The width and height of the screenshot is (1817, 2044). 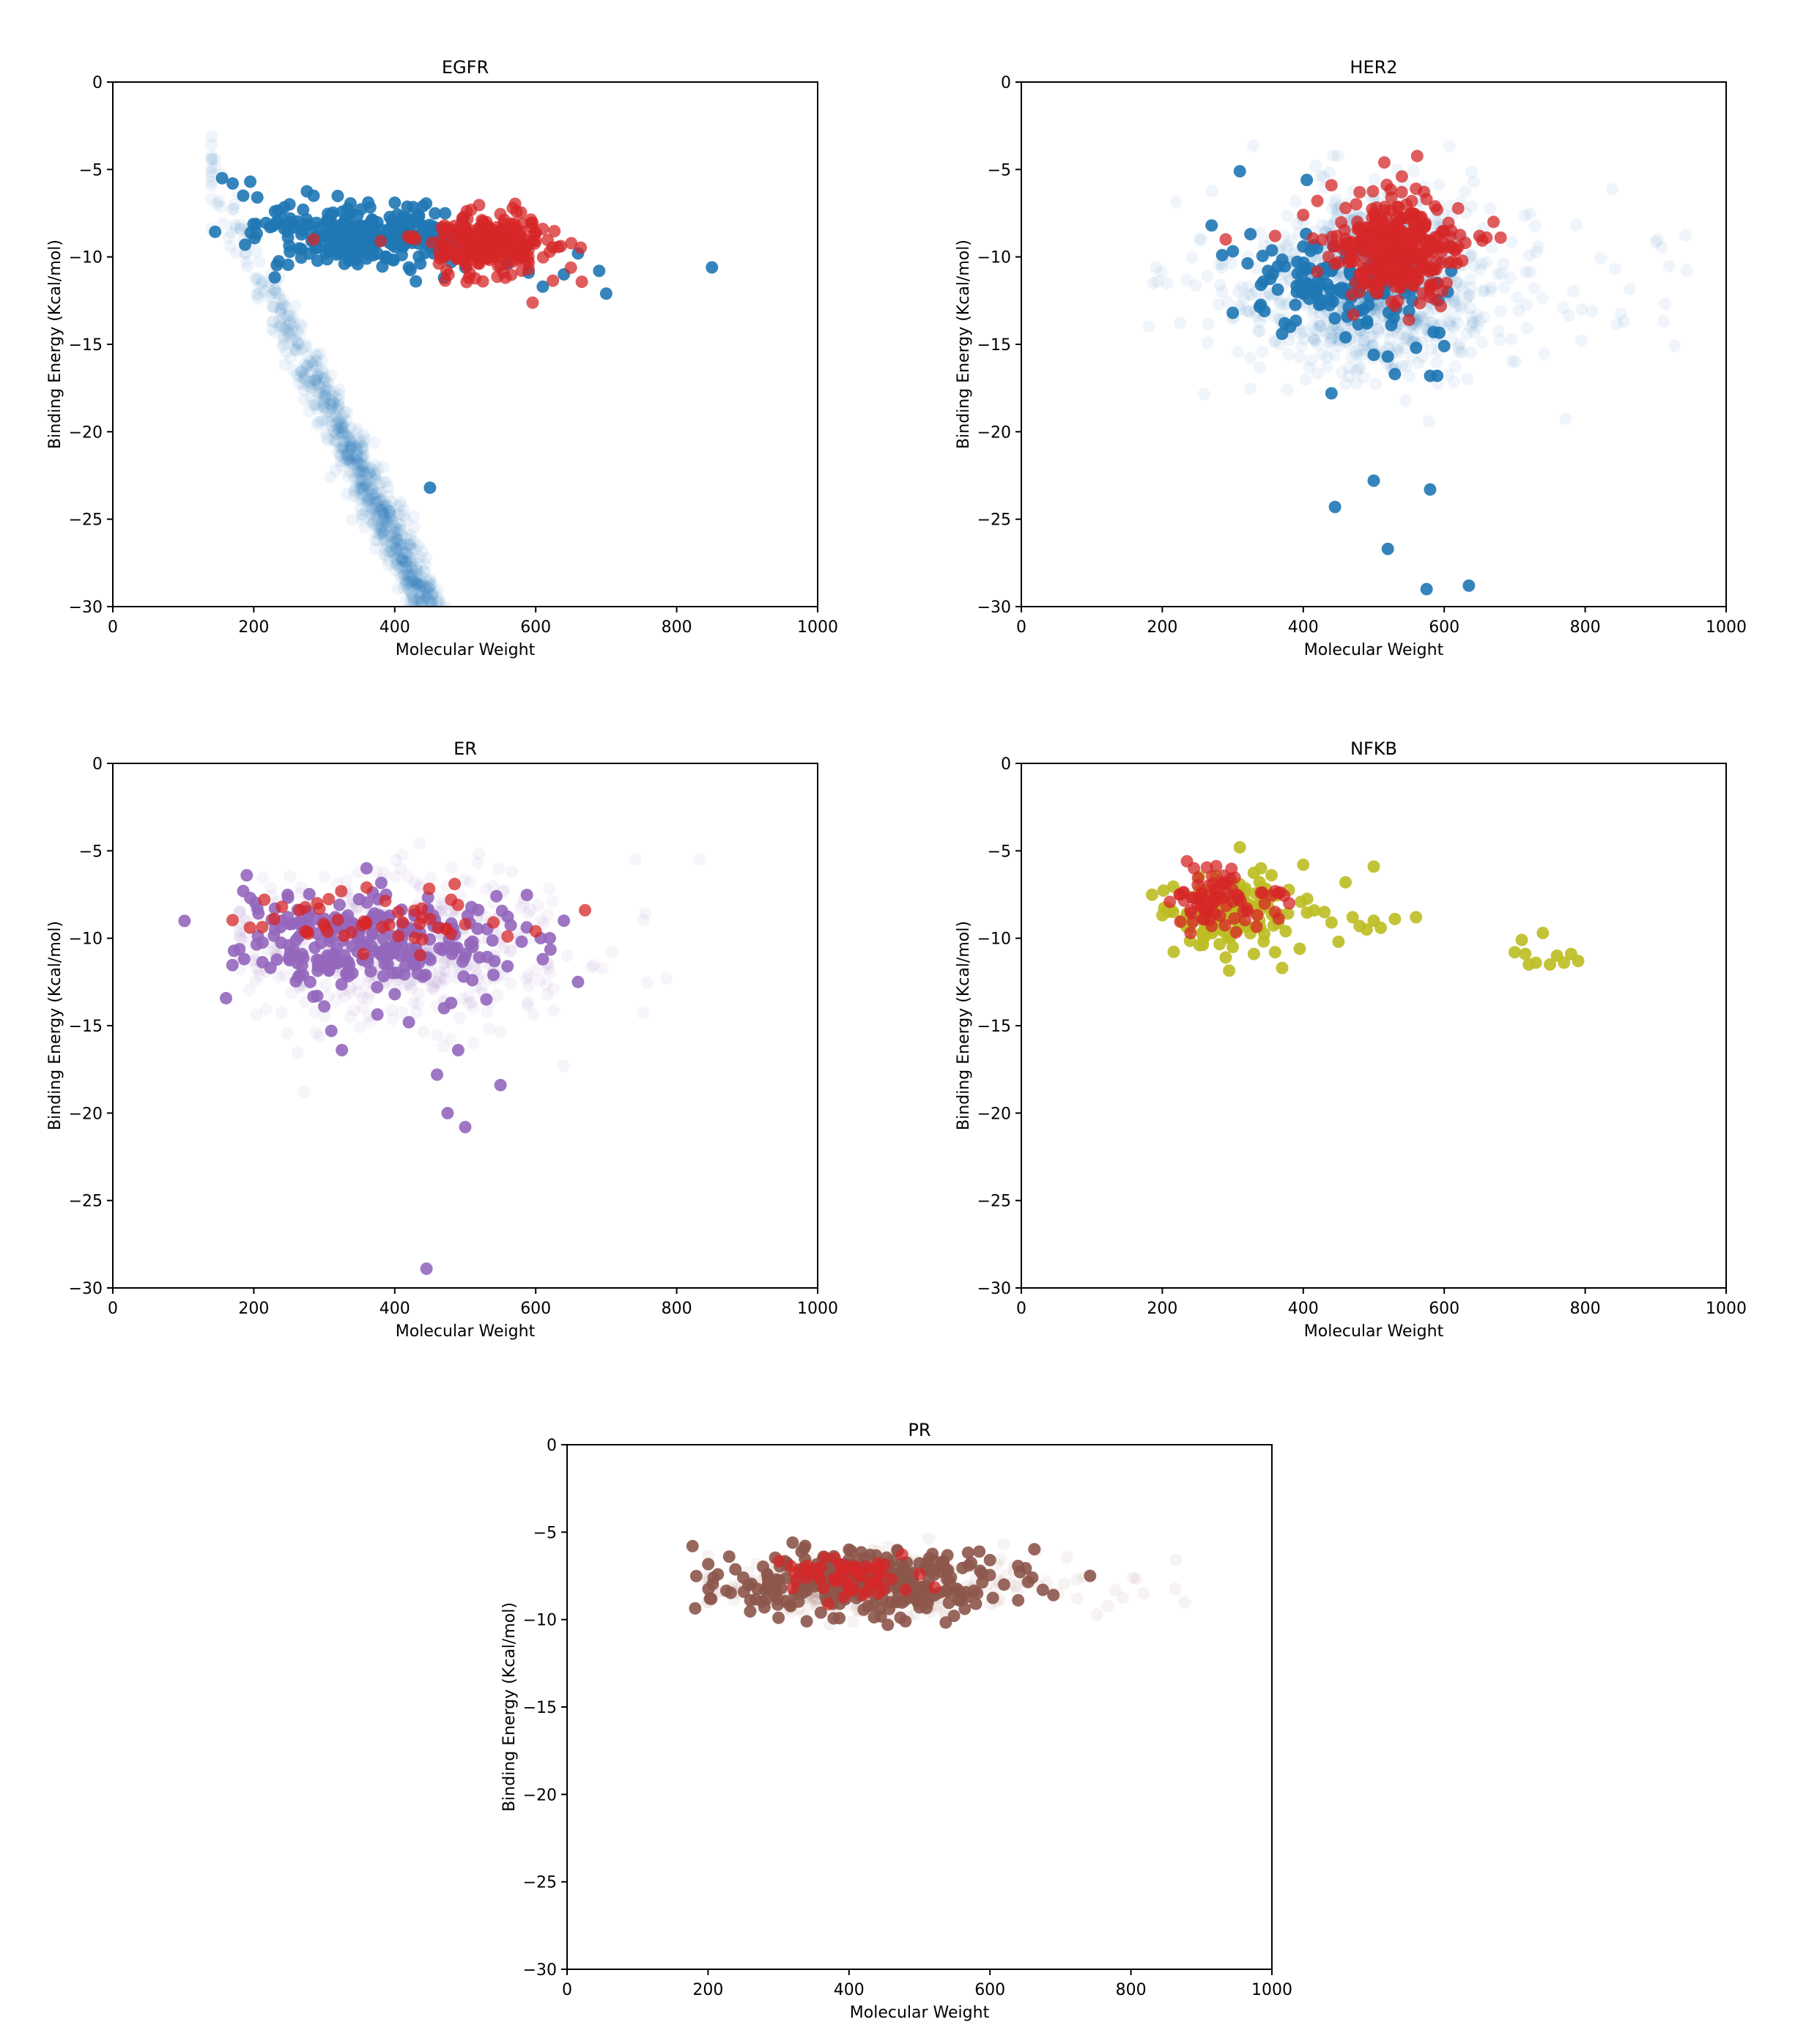 I want to click on x-tick-label: 600, so click(x=1444, y=1309).